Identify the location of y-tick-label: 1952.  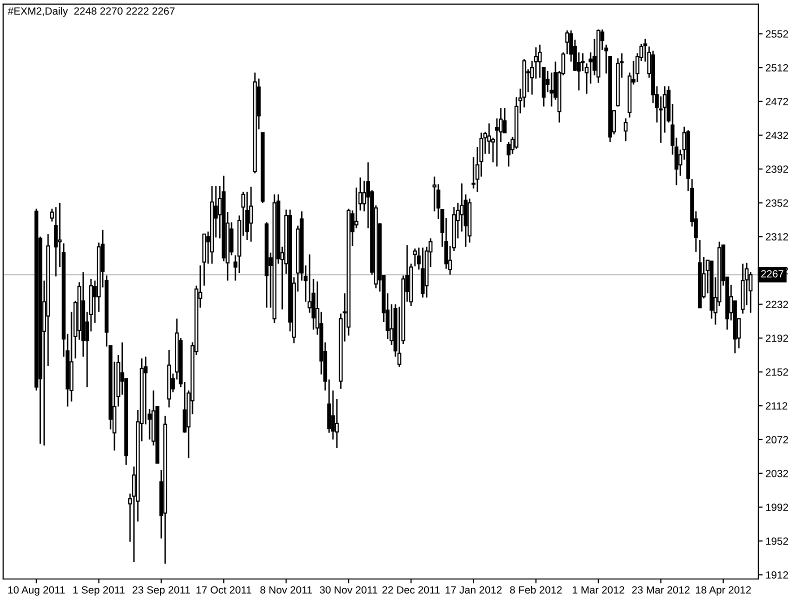
(777, 541).